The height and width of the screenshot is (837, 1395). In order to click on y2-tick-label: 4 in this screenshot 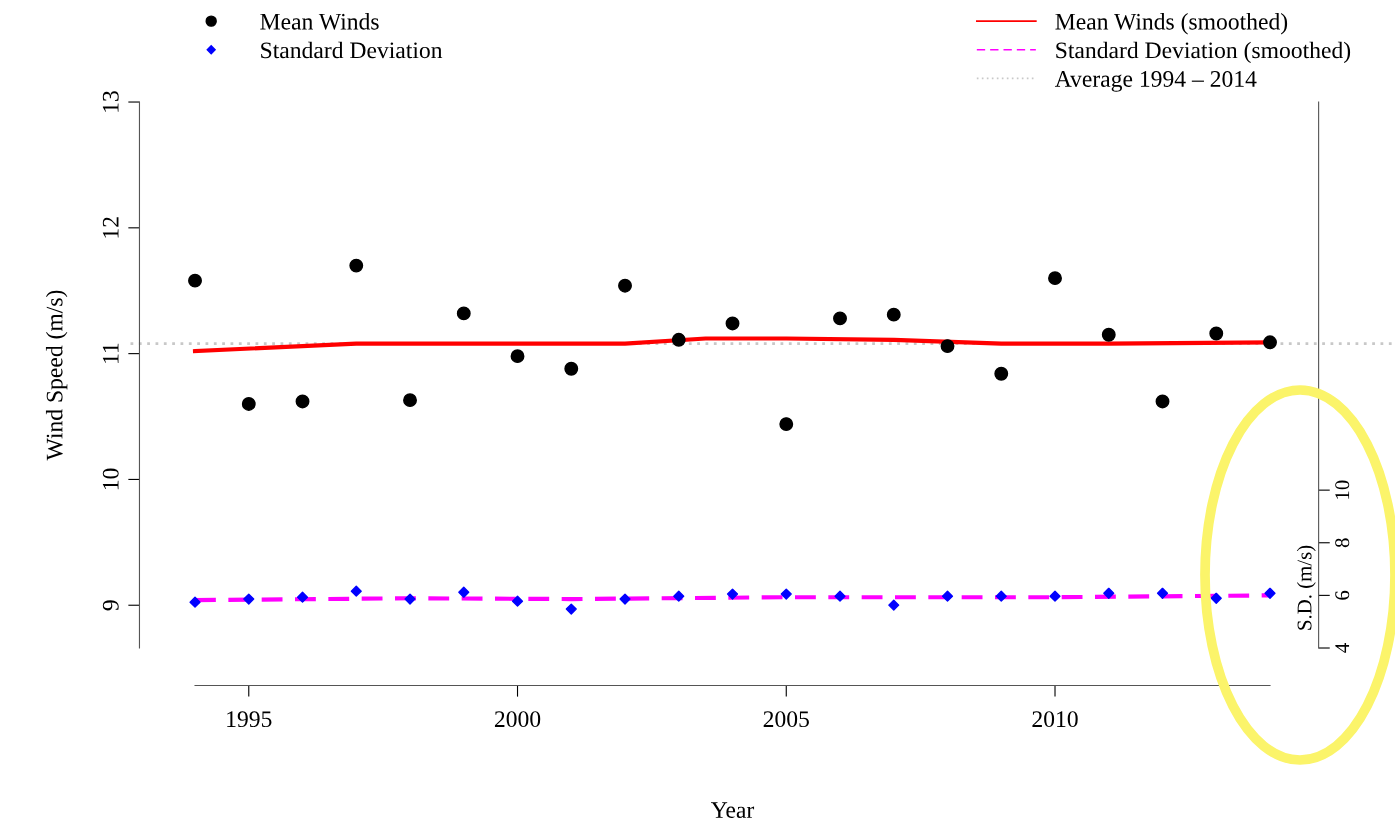, I will do `click(1342, 648)`.